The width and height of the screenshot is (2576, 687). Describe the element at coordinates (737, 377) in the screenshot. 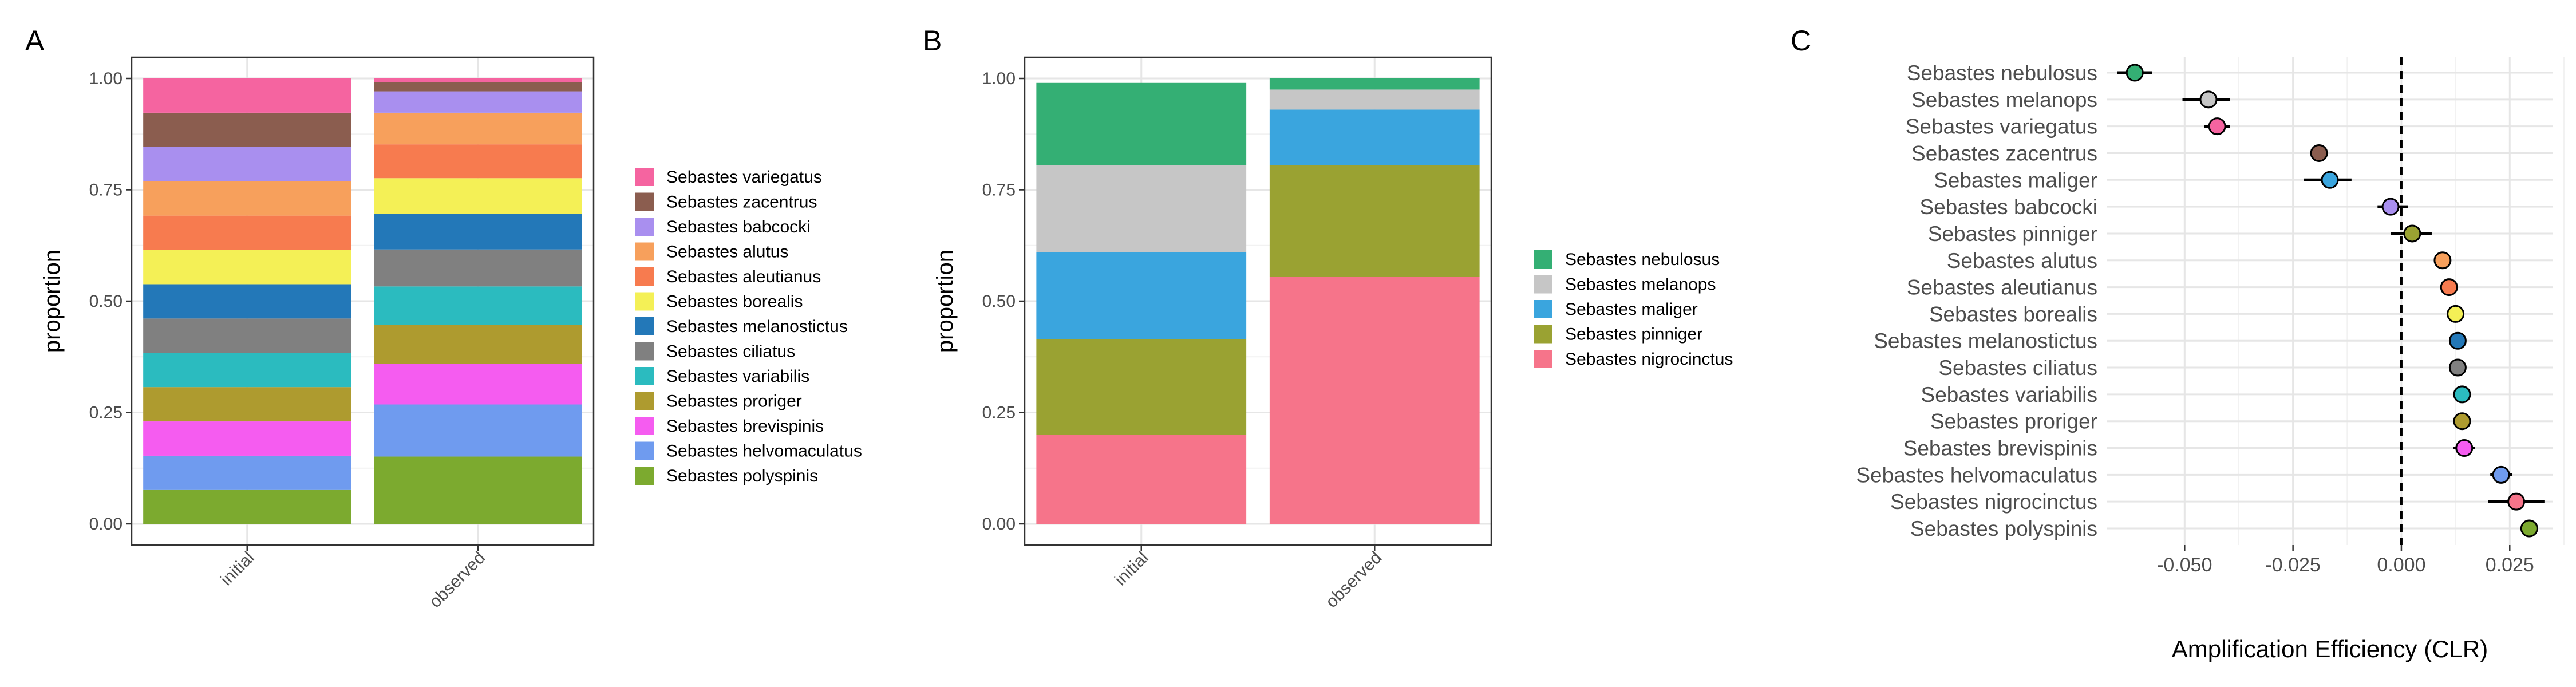

I see `legend-label: Sebastes variabilis` at that location.